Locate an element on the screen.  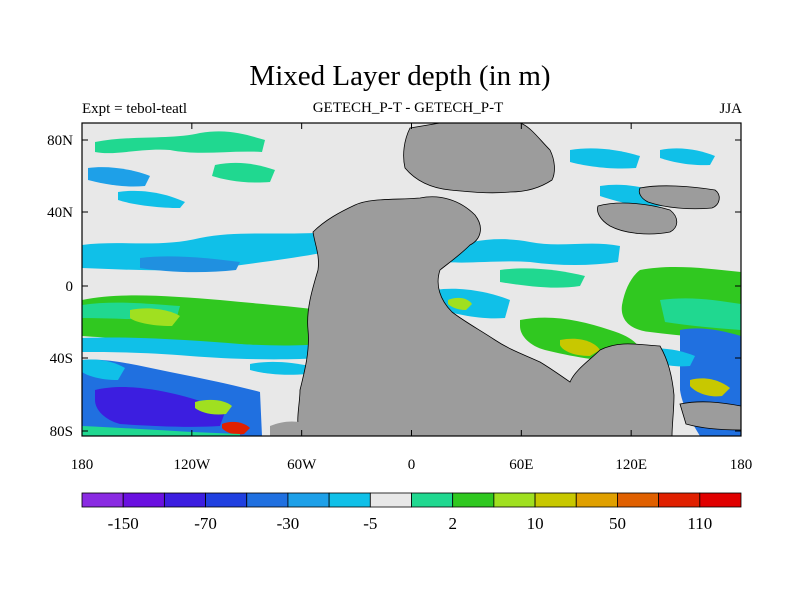
y-tick-label: 80N is located at coordinates (60, 141).